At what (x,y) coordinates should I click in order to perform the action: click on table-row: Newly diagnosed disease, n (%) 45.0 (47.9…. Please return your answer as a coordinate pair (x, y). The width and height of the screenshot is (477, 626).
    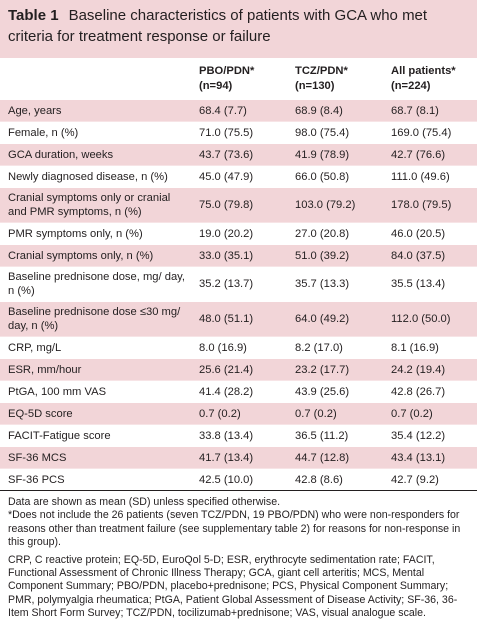
    Looking at the image, I should click on (238, 176).